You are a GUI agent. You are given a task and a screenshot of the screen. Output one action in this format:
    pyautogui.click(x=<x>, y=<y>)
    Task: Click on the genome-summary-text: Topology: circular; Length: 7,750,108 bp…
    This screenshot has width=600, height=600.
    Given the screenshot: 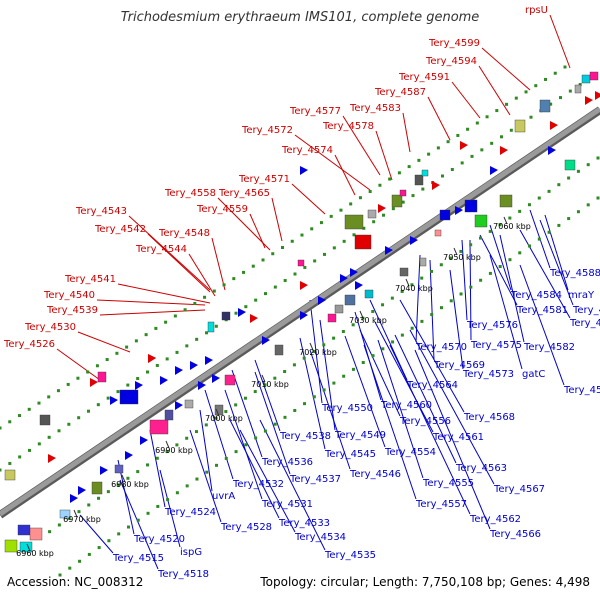 What is the action you would take?
    pyautogui.click(x=425, y=582)
    